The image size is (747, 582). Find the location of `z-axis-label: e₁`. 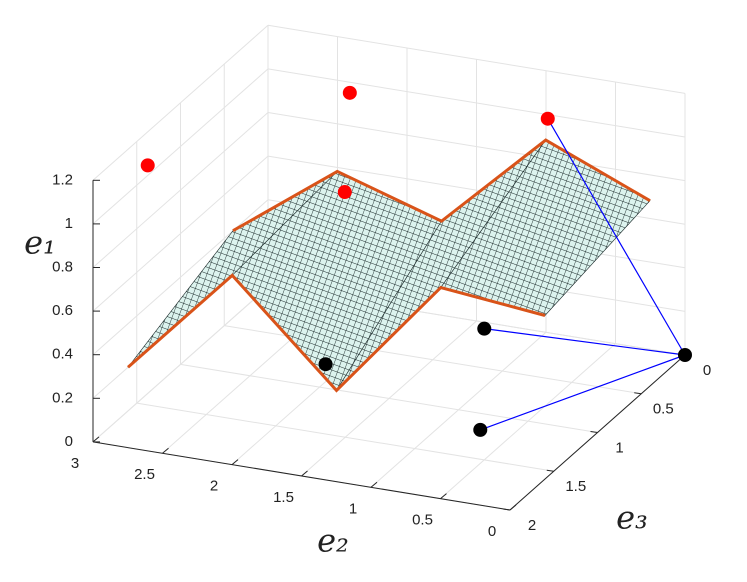

z-axis-label: e₁ is located at coordinates (40, 243).